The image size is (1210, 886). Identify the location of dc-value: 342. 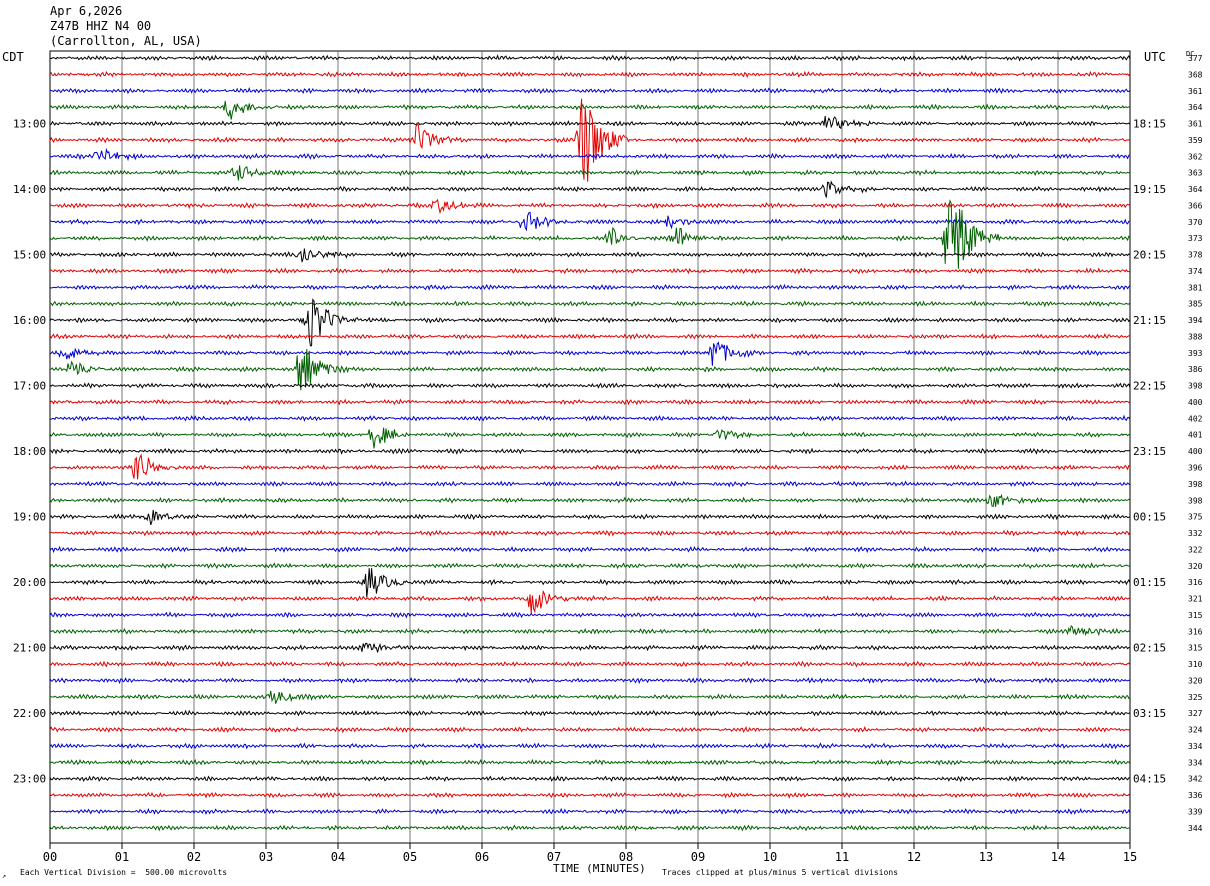
(1195, 779).